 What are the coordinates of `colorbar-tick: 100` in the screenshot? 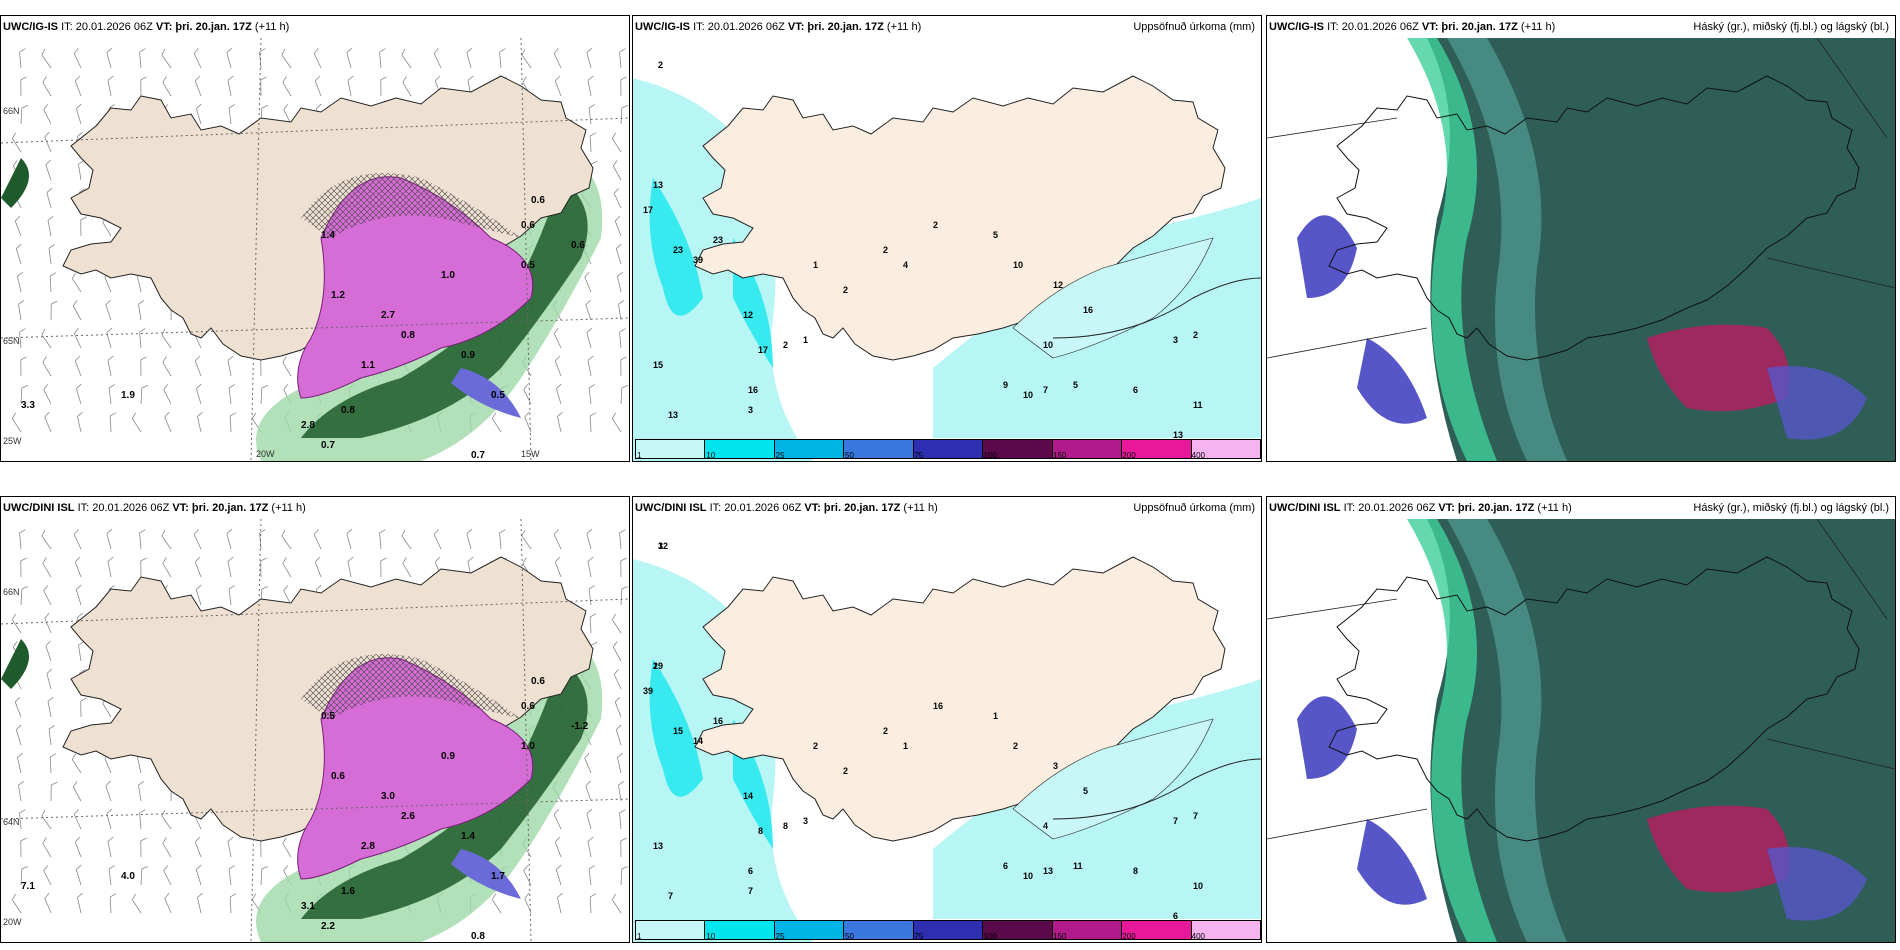 It's located at (990, 455).